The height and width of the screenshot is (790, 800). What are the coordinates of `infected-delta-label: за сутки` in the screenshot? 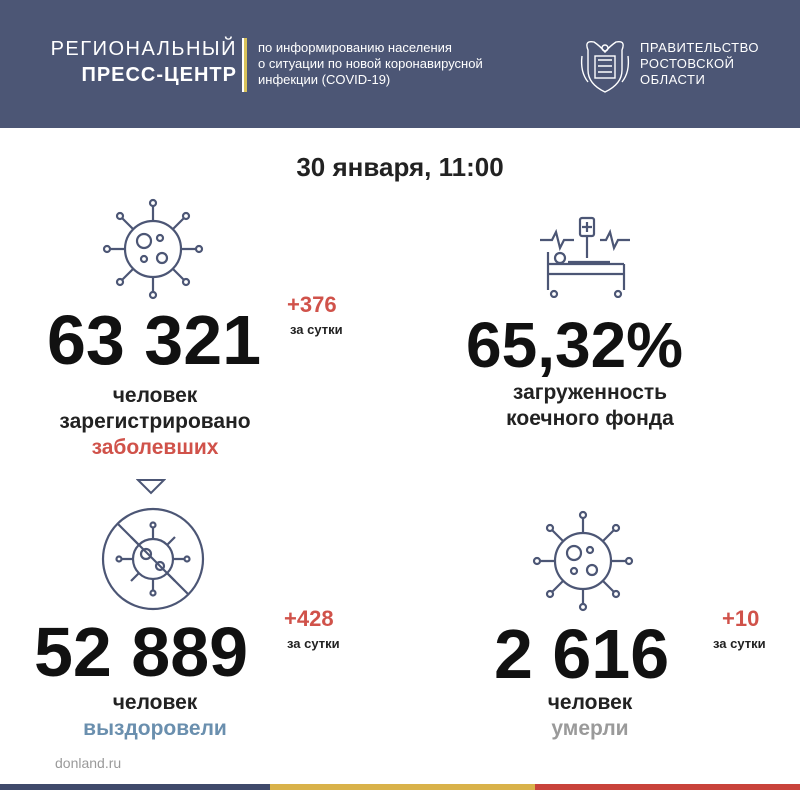 It's located at (316, 329).